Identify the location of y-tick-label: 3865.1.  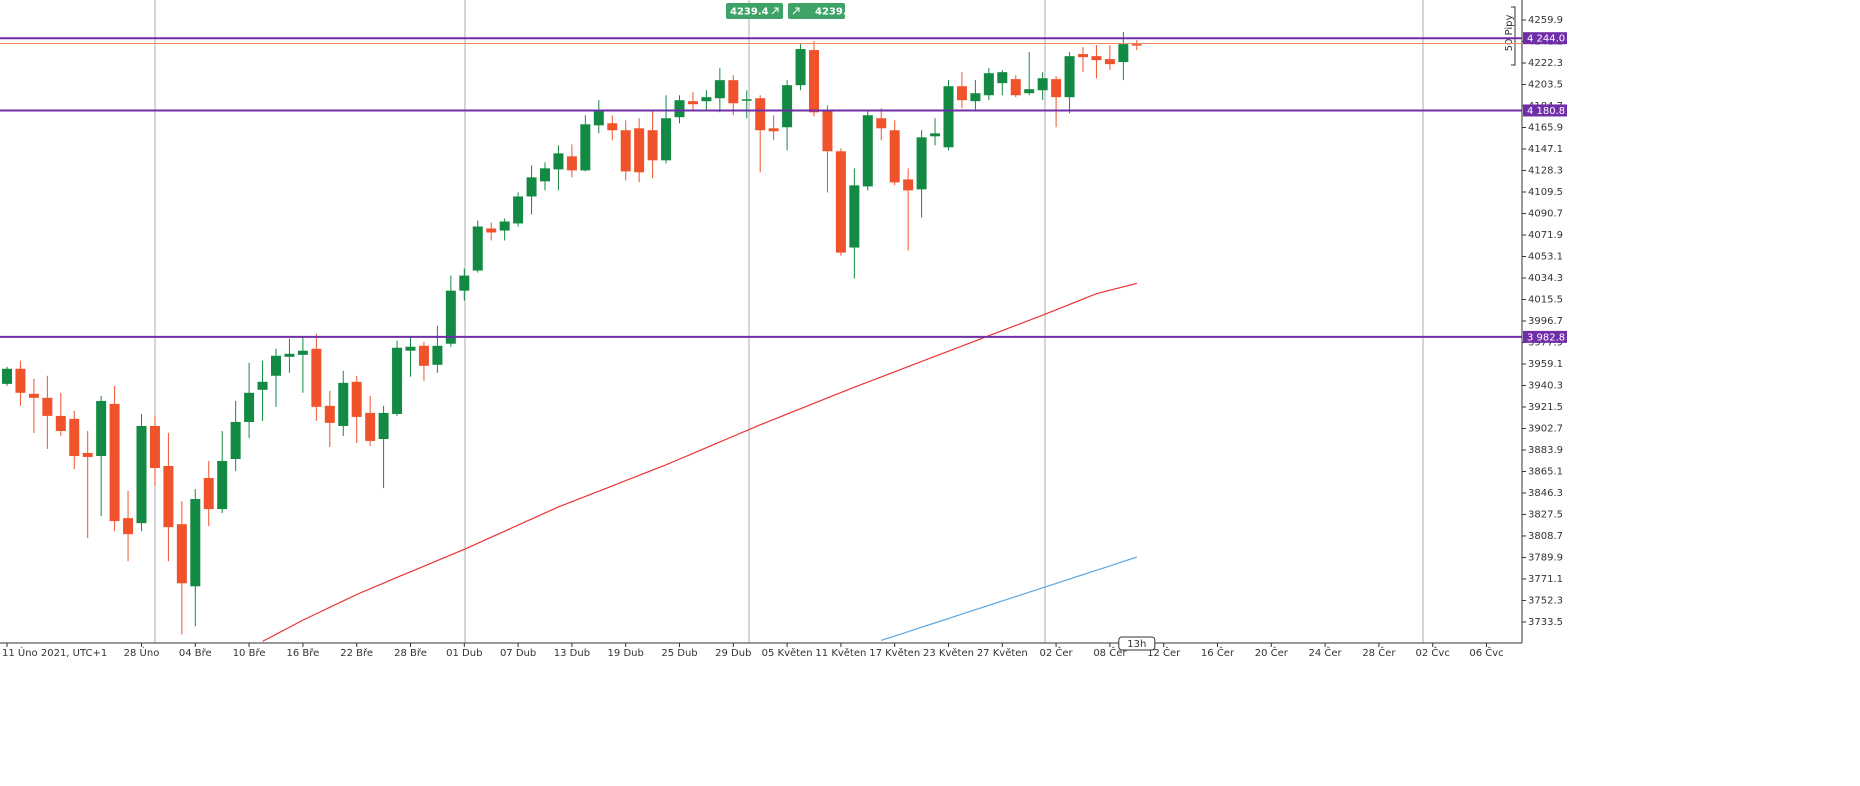
(1545, 471).